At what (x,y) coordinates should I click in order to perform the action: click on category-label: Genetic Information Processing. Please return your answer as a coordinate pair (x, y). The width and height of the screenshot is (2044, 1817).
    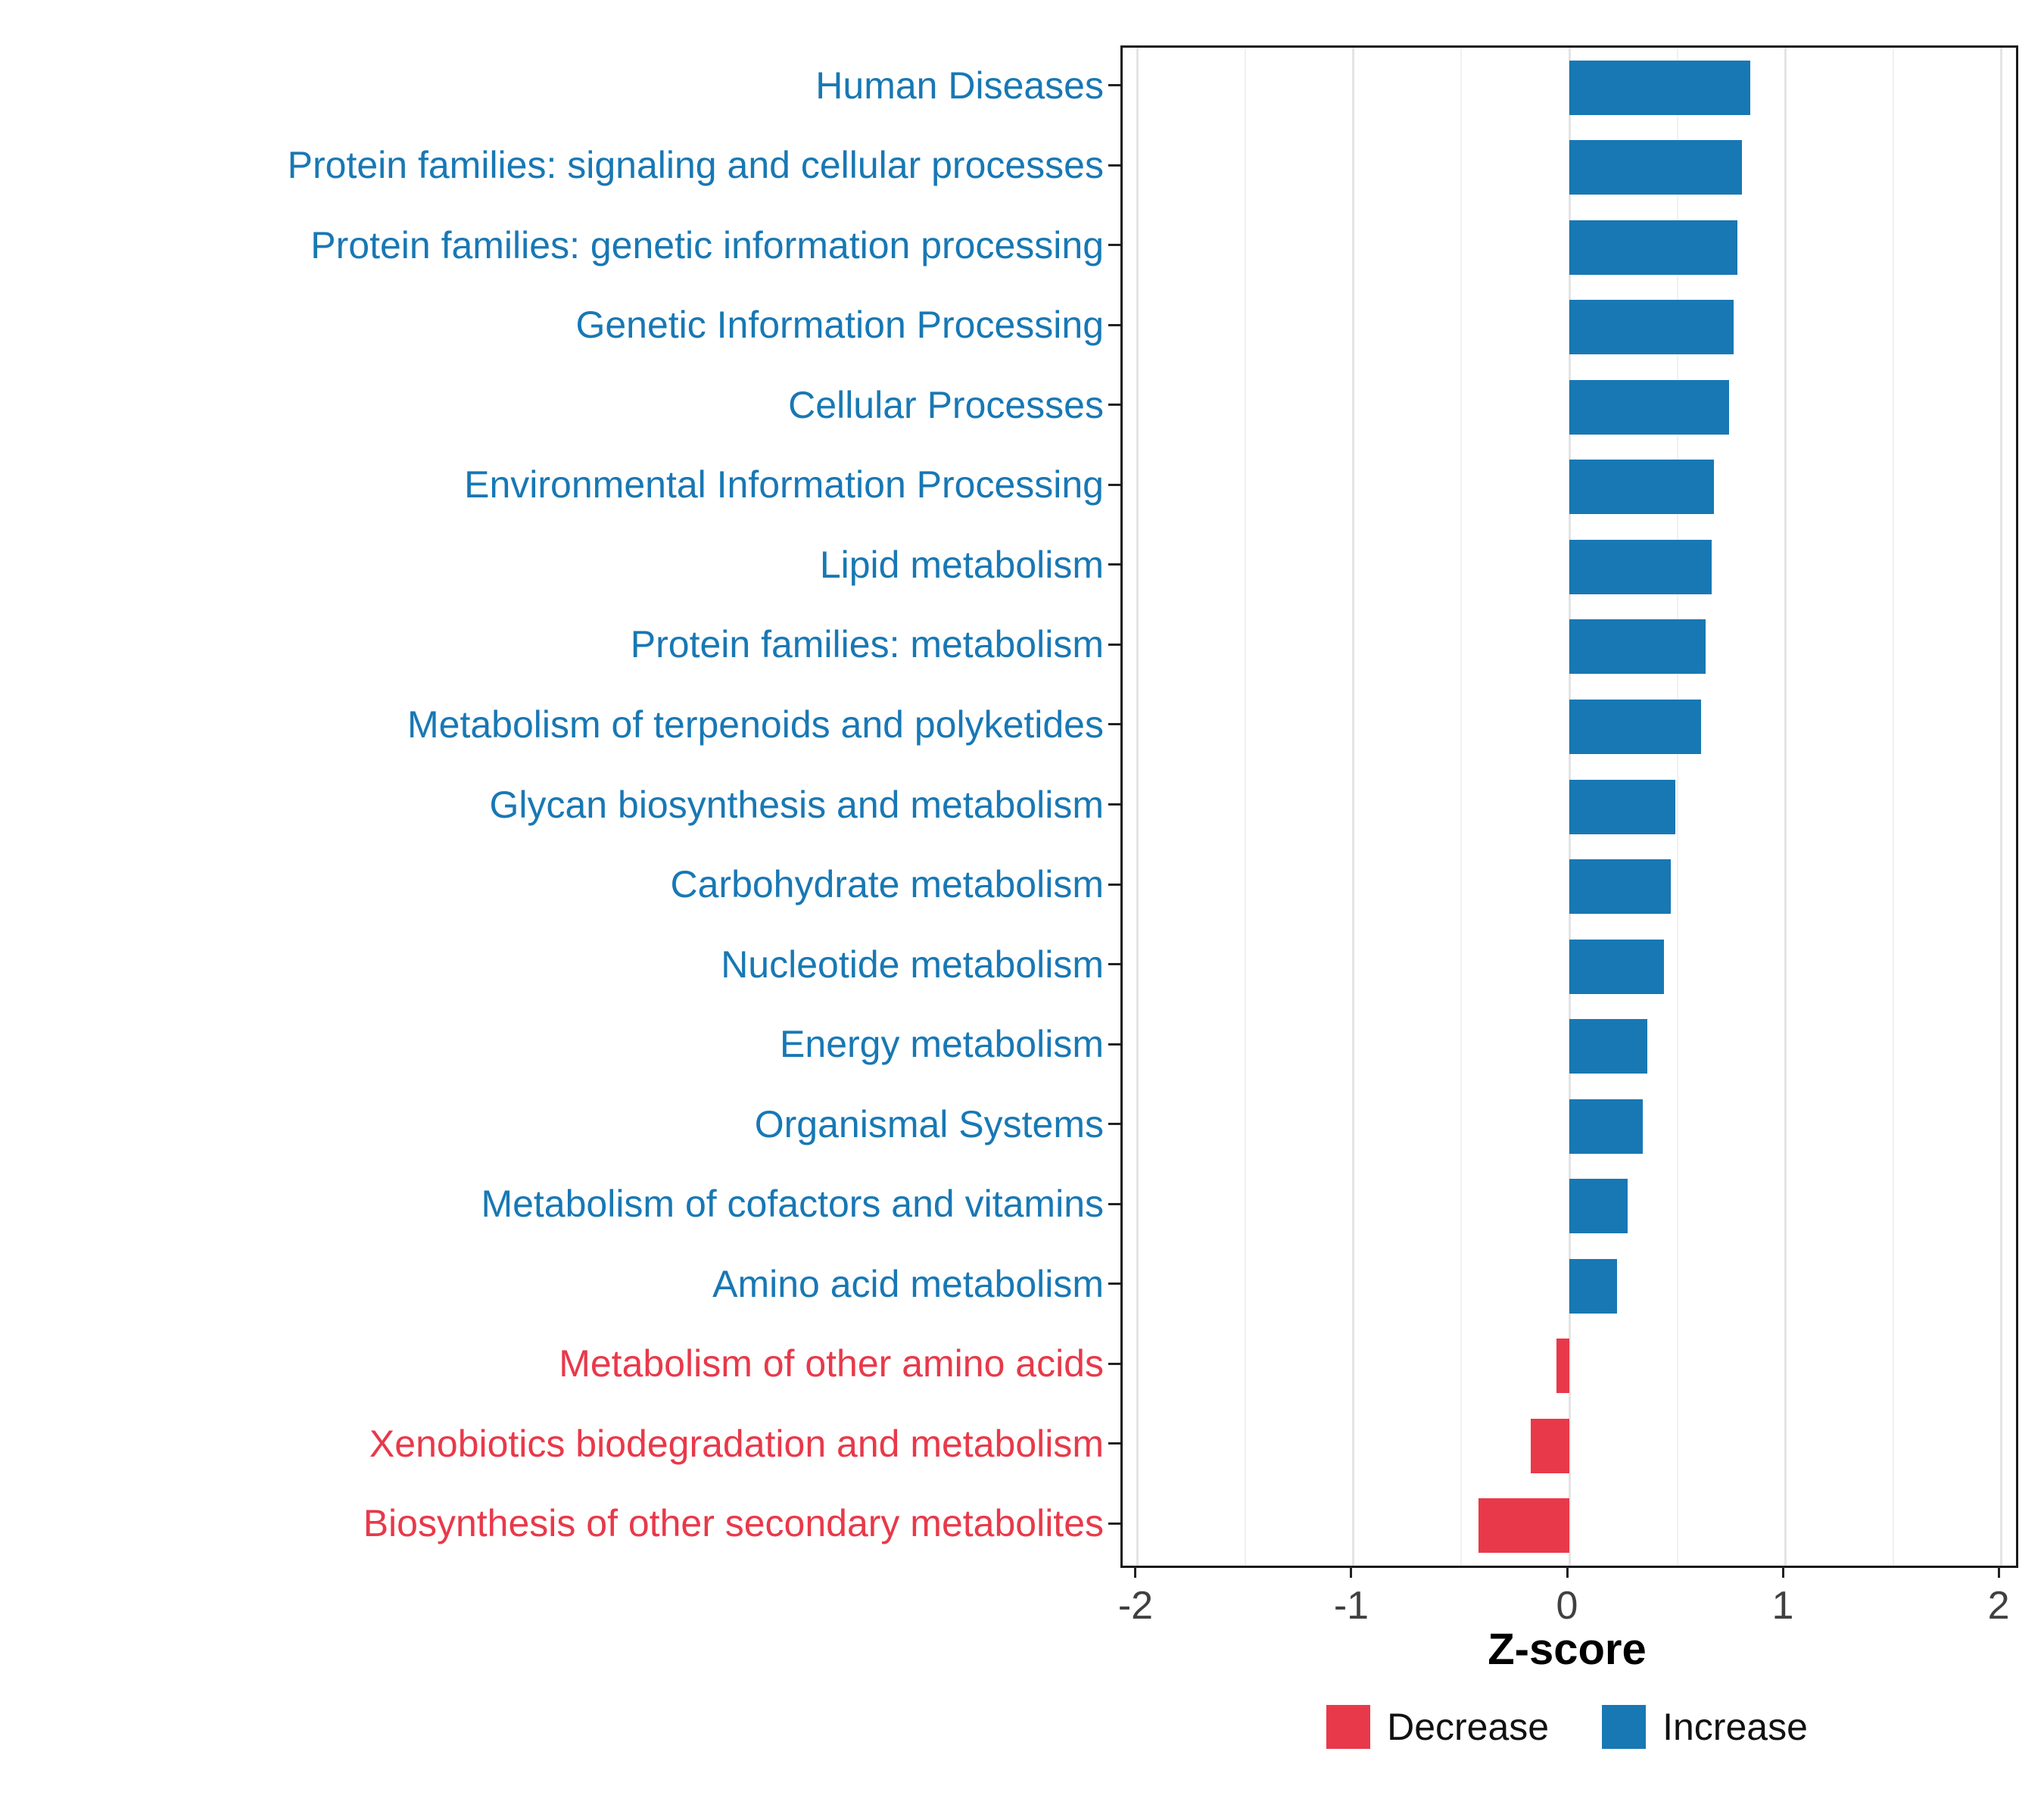
    Looking at the image, I should click on (839, 325).